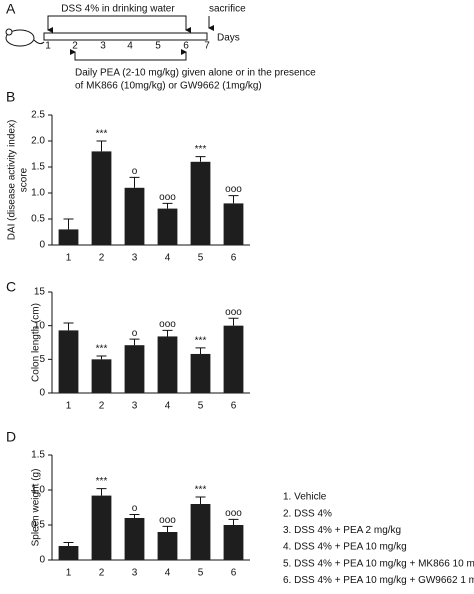  Describe the element at coordinates (227, 9) in the screenshot. I see `end-label: sacrifice` at that location.